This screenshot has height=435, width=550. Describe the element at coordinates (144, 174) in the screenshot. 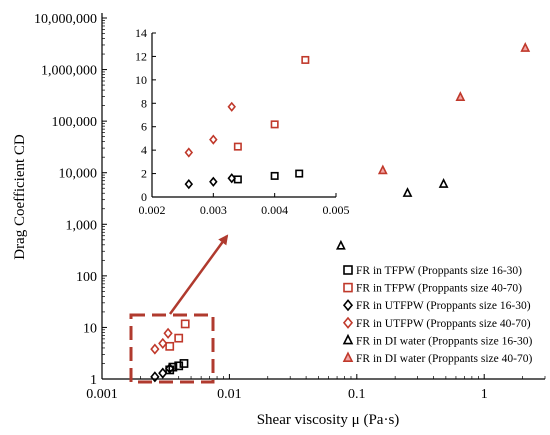

I see `inset-y-tick-label: 2` at that location.